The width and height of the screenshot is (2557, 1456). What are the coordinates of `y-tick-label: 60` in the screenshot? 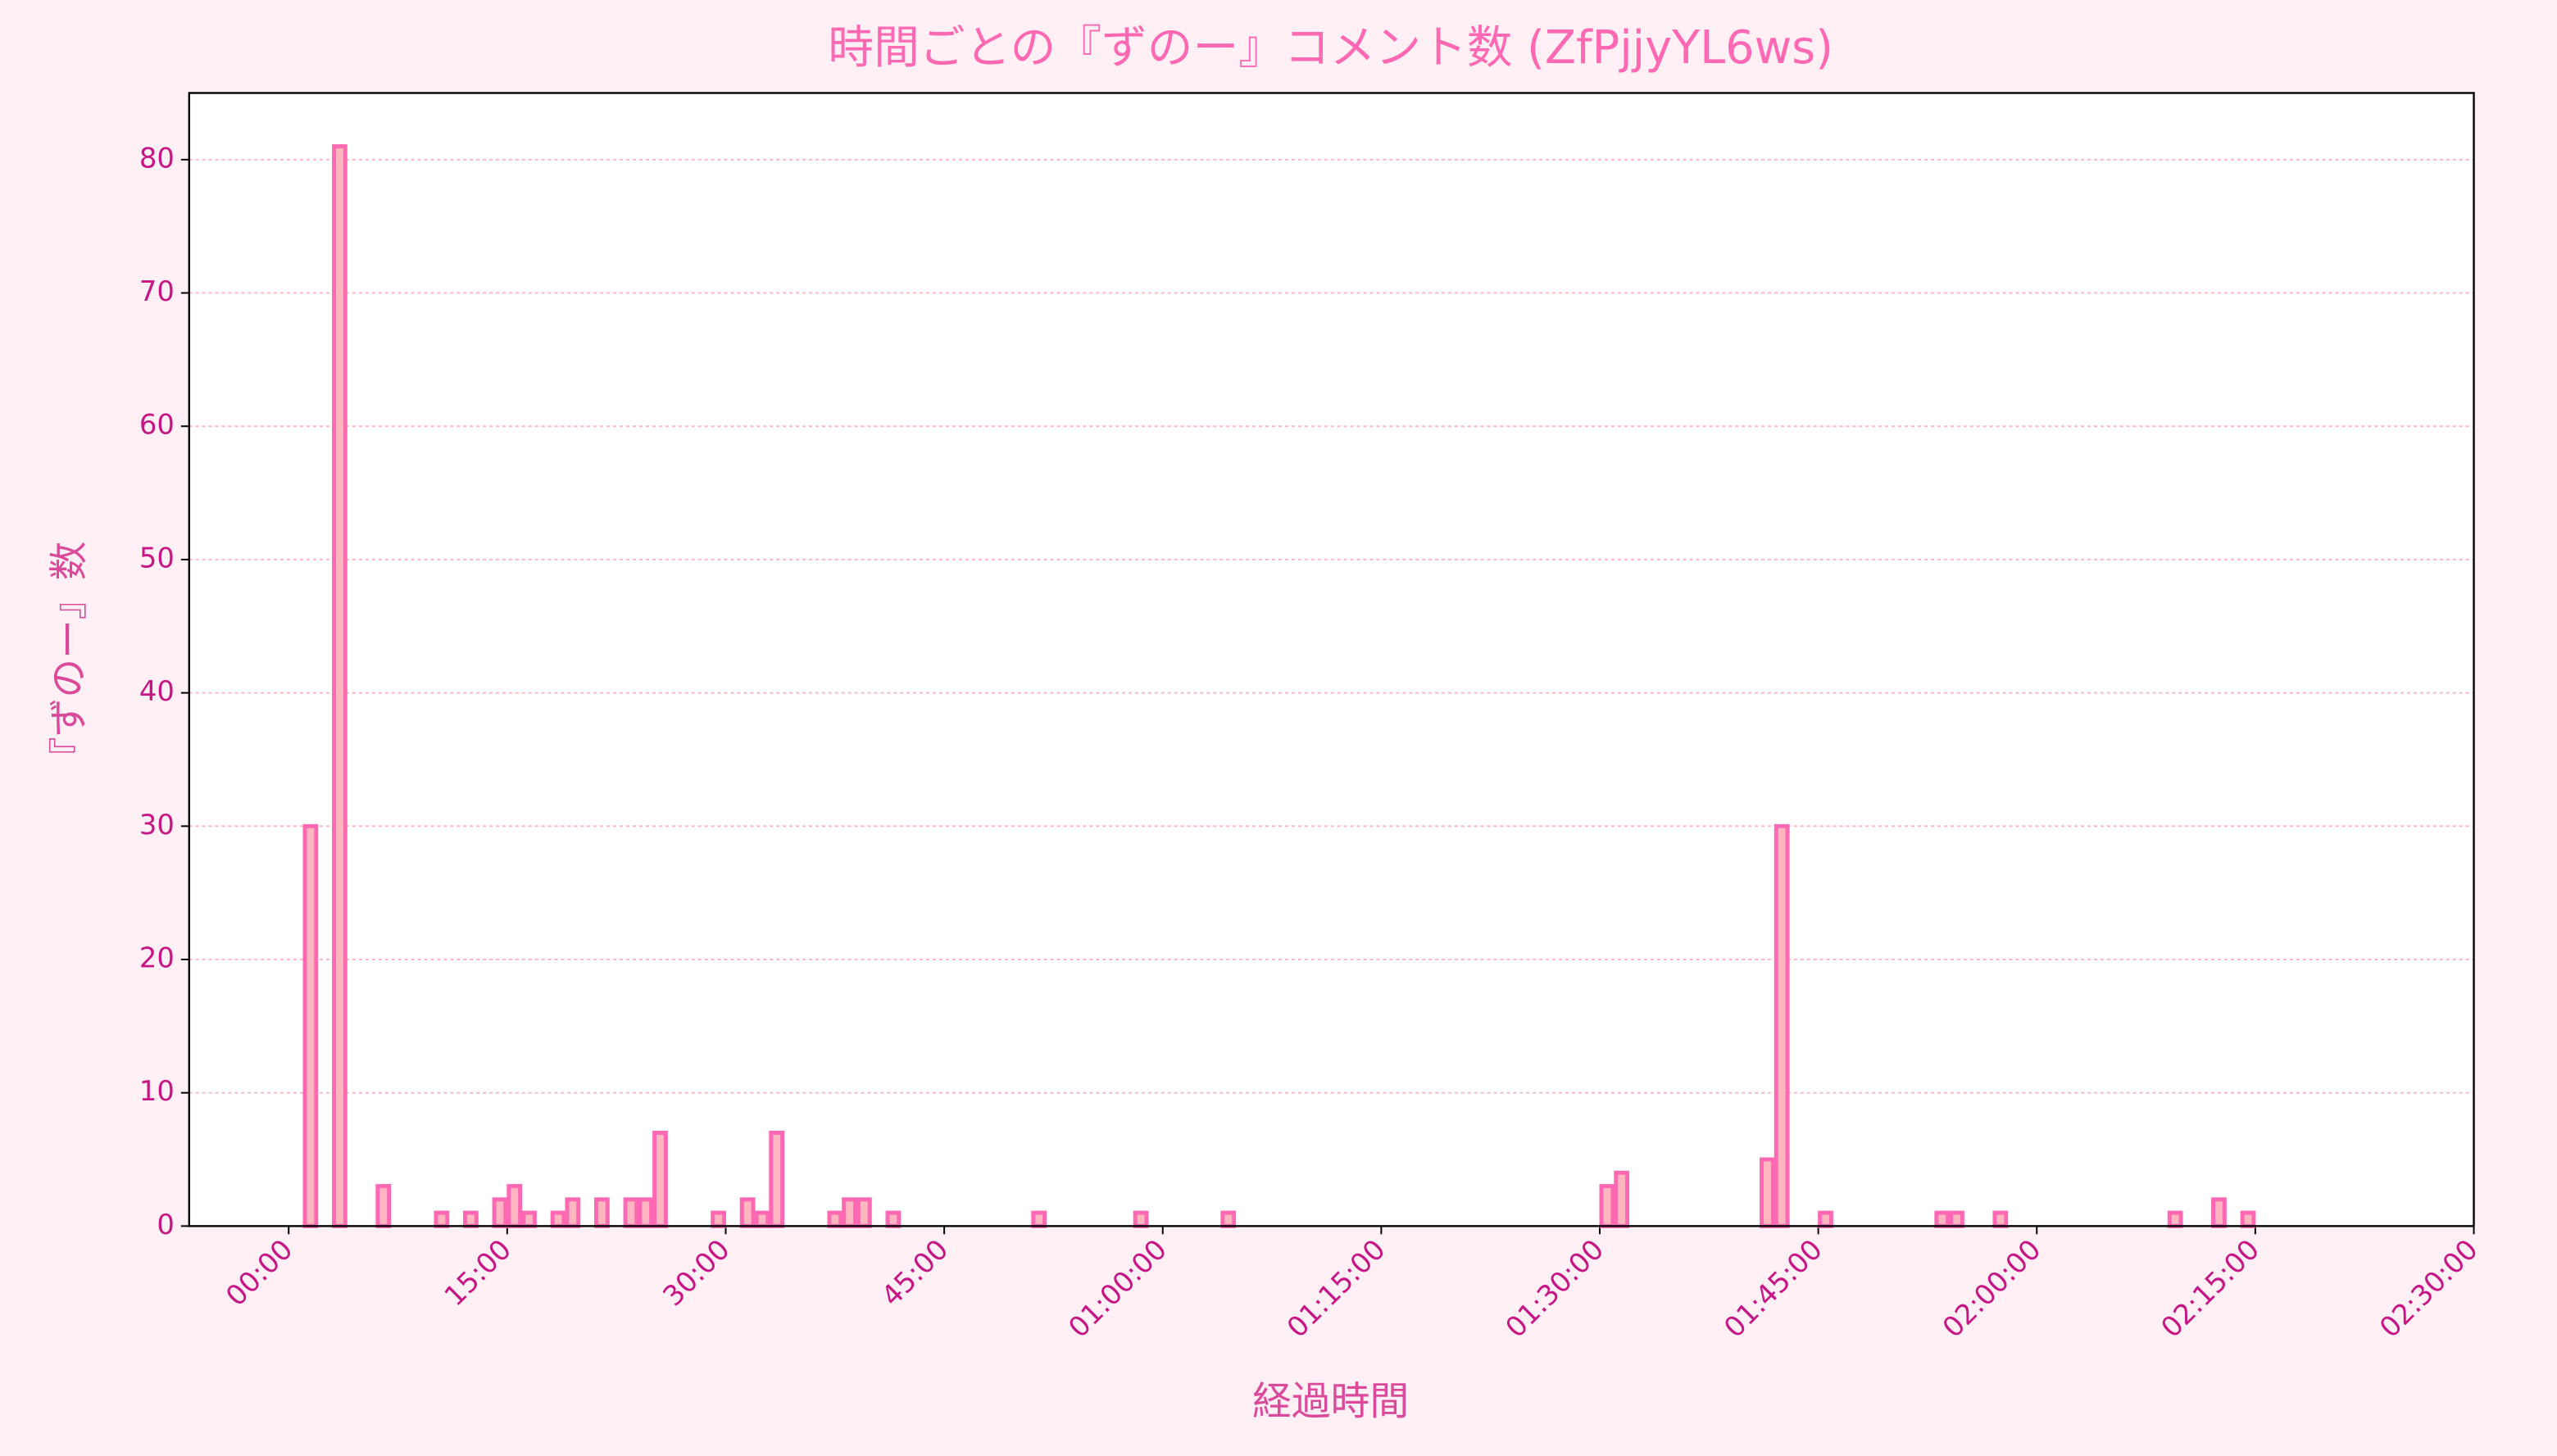 It's located at (157, 425).